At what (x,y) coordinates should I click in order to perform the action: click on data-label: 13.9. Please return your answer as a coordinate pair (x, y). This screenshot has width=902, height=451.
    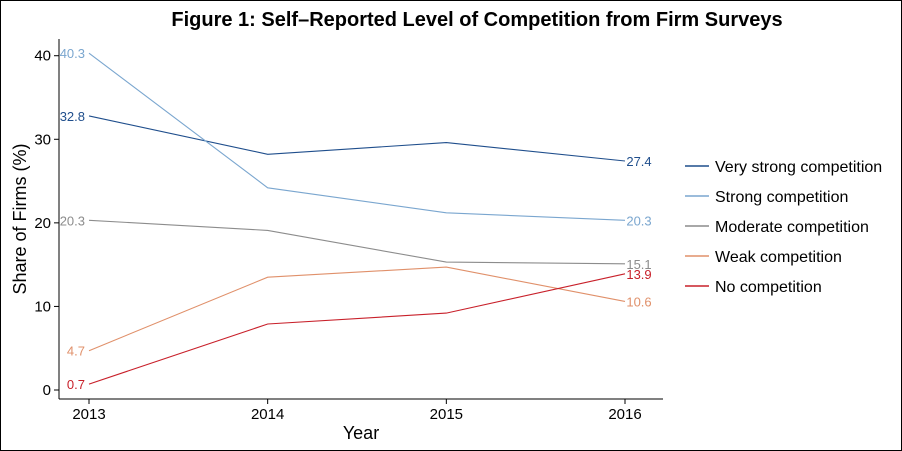
    Looking at the image, I should click on (638, 274).